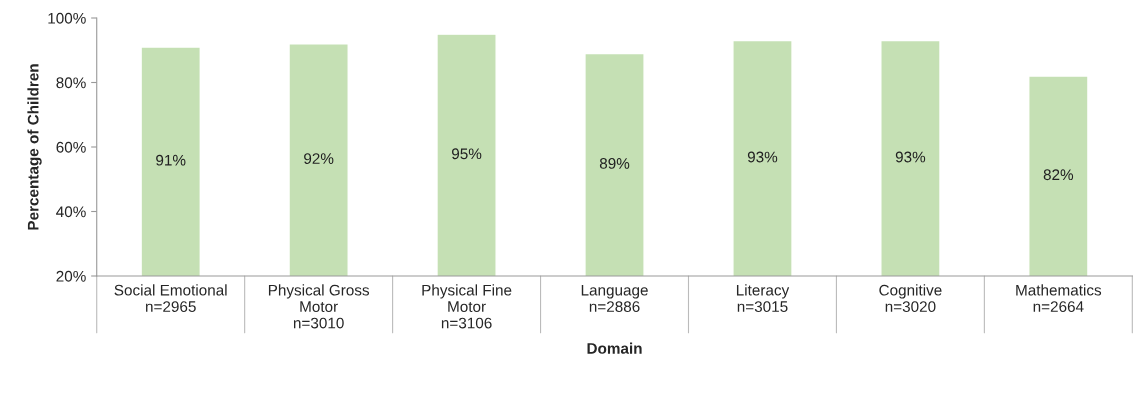  Describe the element at coordinates (67, 18) in the screenshot. I see `y-tick-label: 100%` at that location.